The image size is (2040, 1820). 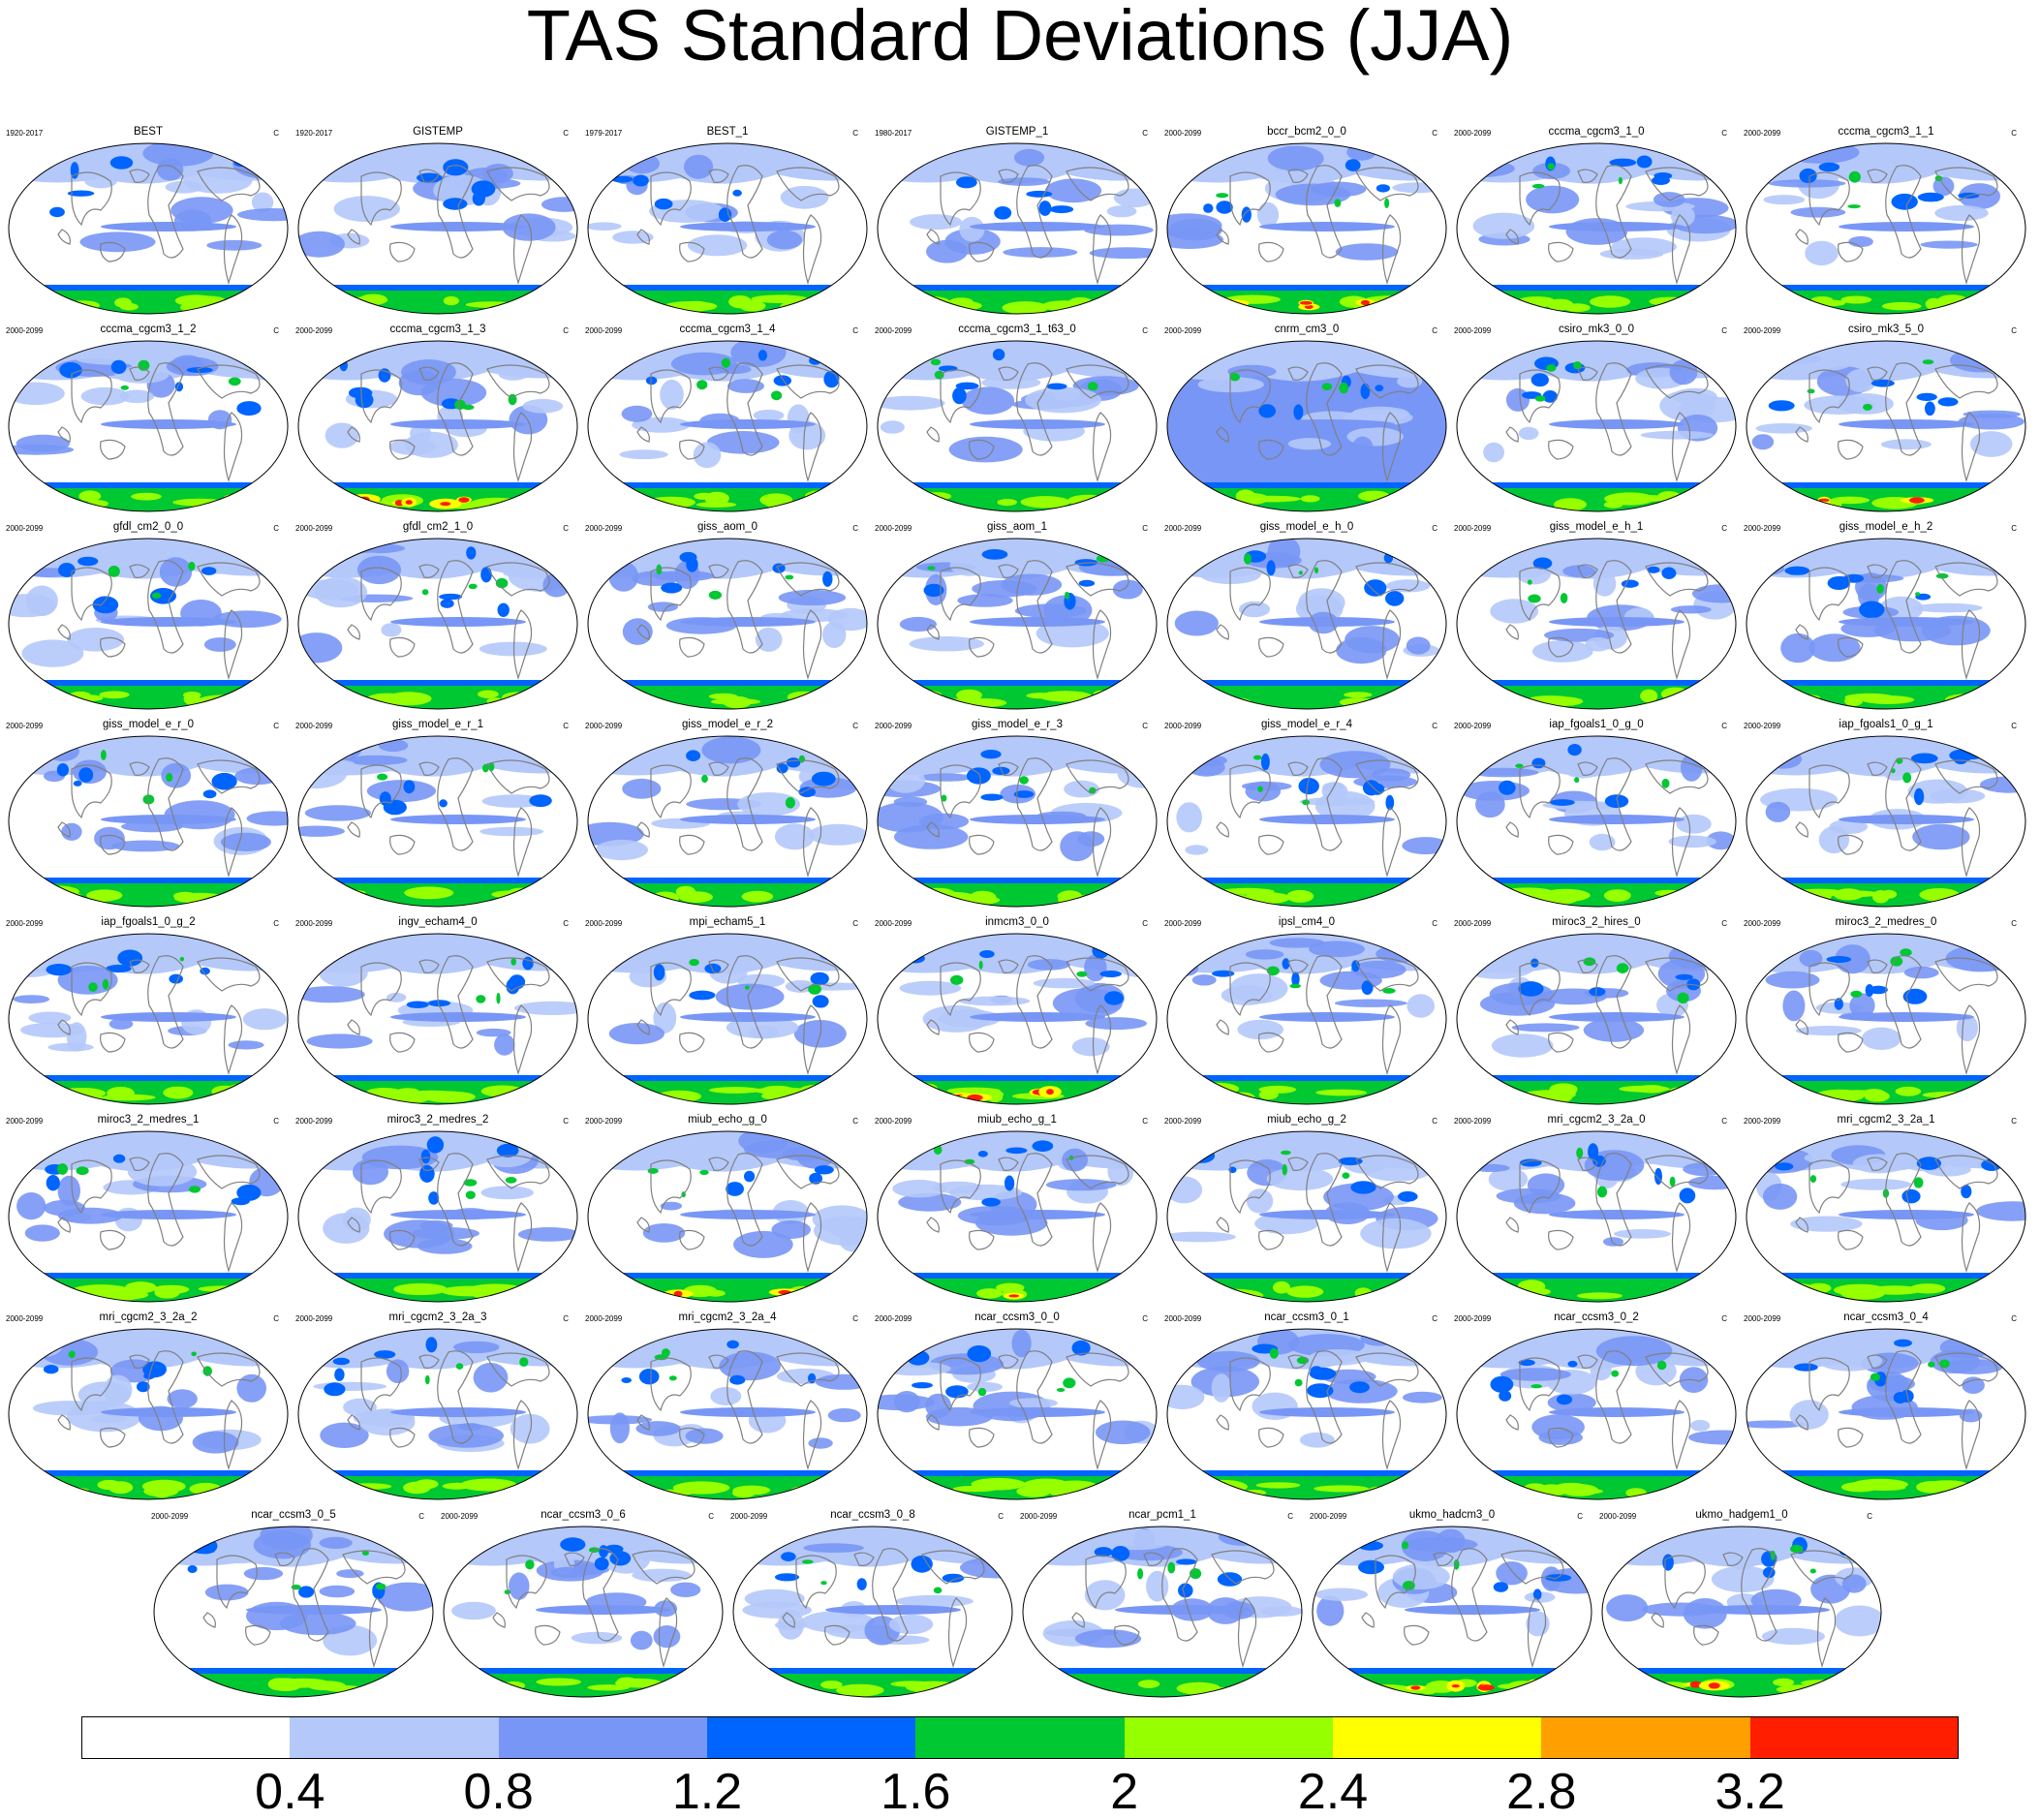 What do you see at coordinates (148, 1211) in the screenshot?
I see `map-panel: miroc3_2_medres_1 2000-2099 C` at bounding box center [148, 1211].